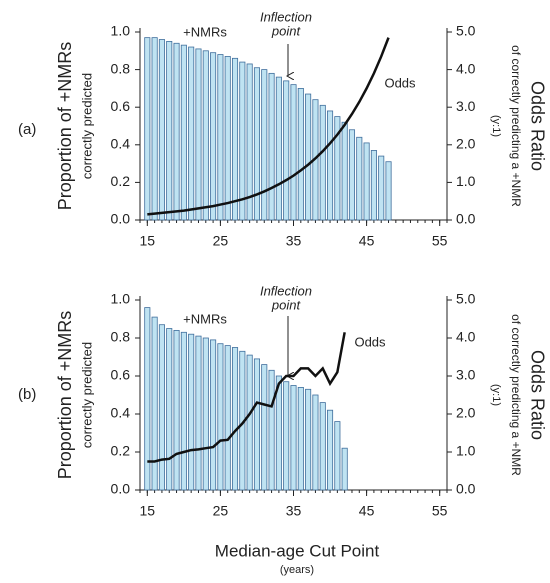  Describe the element at coordinates (121, 451) in the screenshot. I see `y-tick-label: 0.2` at that location.